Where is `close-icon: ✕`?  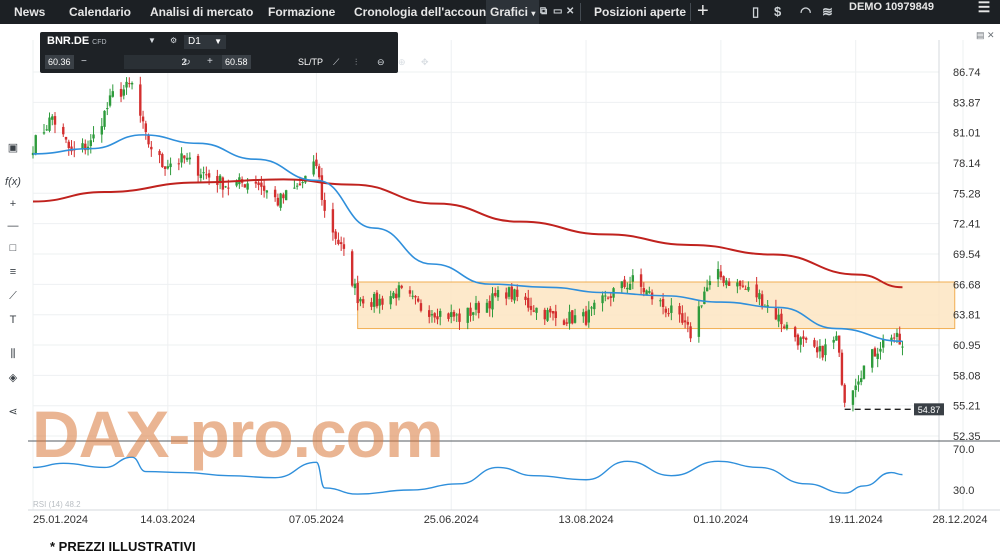 close-icon: ✕ is located at coordinates (570, 11).